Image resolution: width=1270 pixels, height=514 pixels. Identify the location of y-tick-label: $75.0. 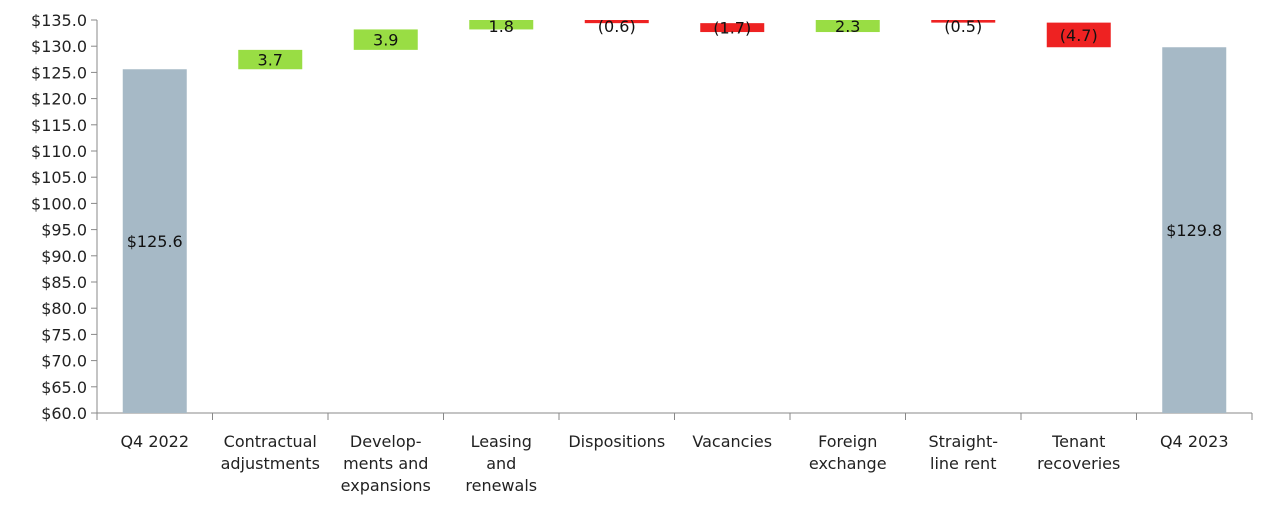
(64, 334).